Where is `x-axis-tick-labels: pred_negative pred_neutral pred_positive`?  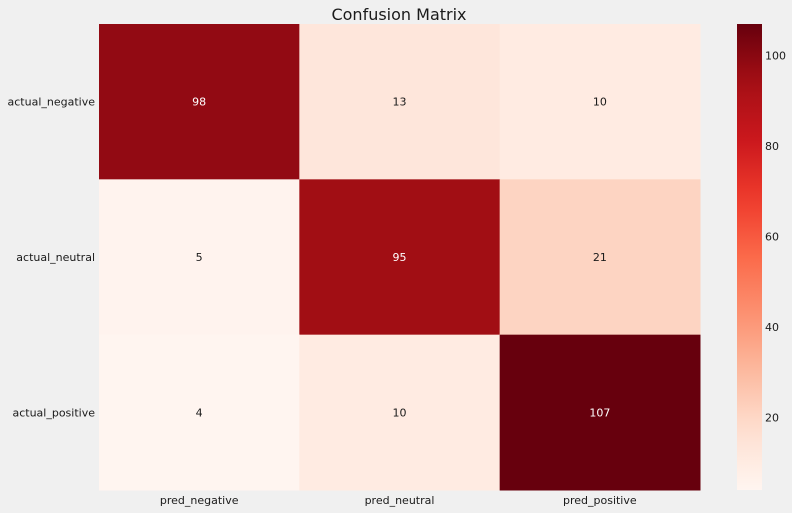
x-axis-tick-labels: pred_negative pred_neutral pred_positive is located at coordinates (398, 500).